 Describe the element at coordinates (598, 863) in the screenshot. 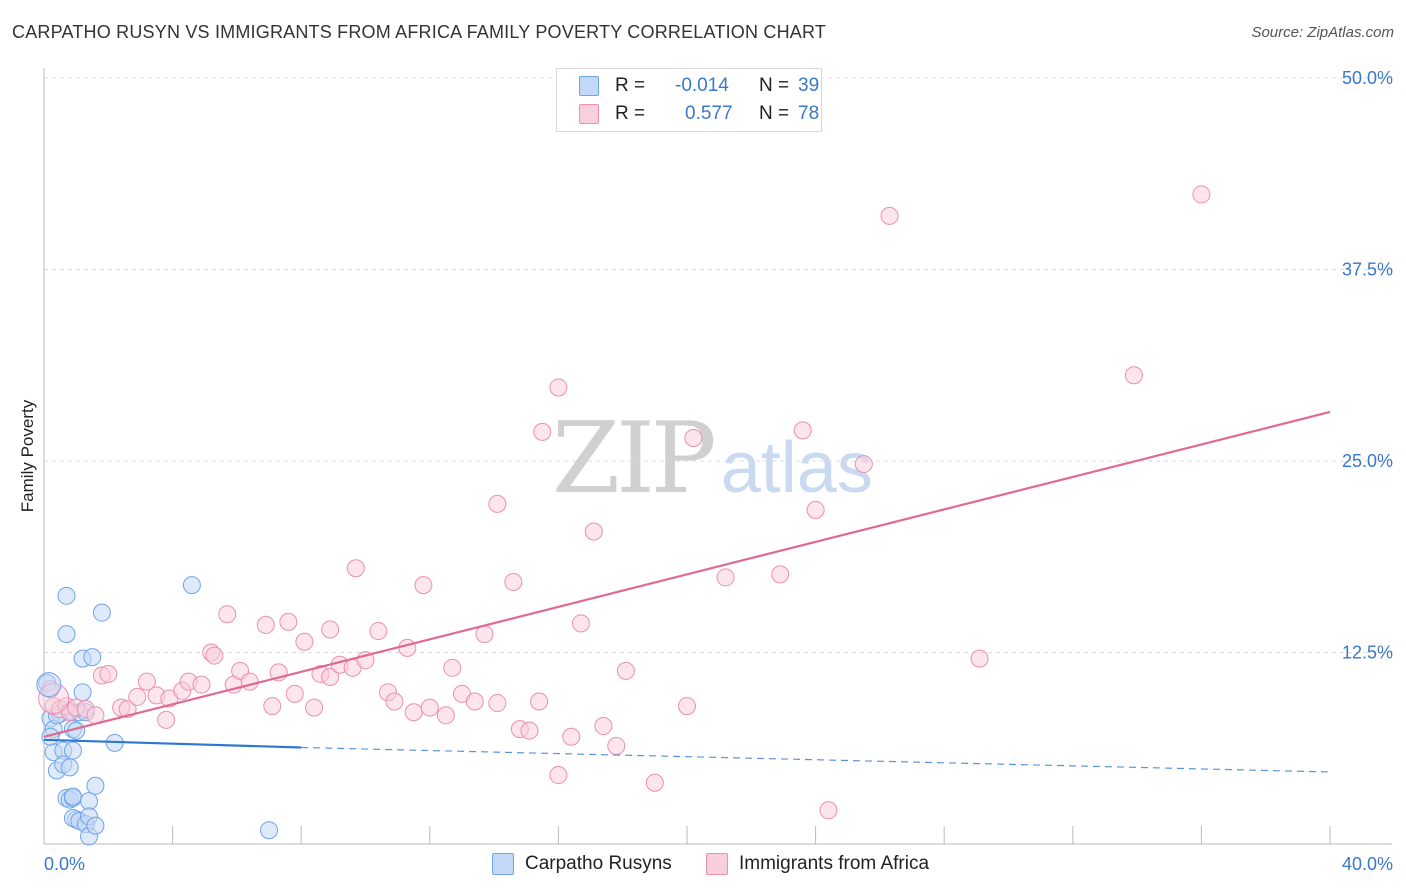

I see `bottom-legend-label: Carpatho Rusyns` at that location.